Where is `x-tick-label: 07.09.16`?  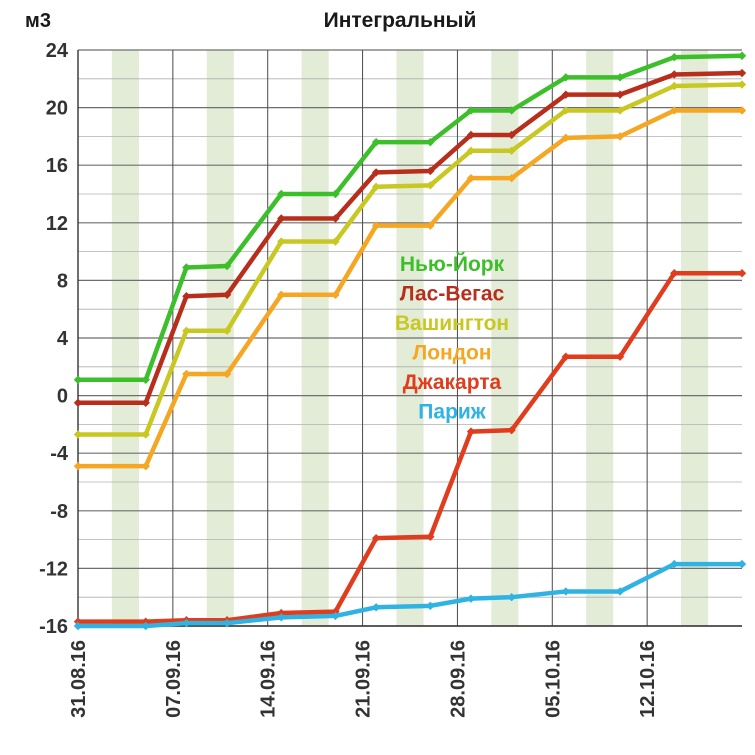
x-tick-label: 07.09.16 is located at coordinates (174, 679).